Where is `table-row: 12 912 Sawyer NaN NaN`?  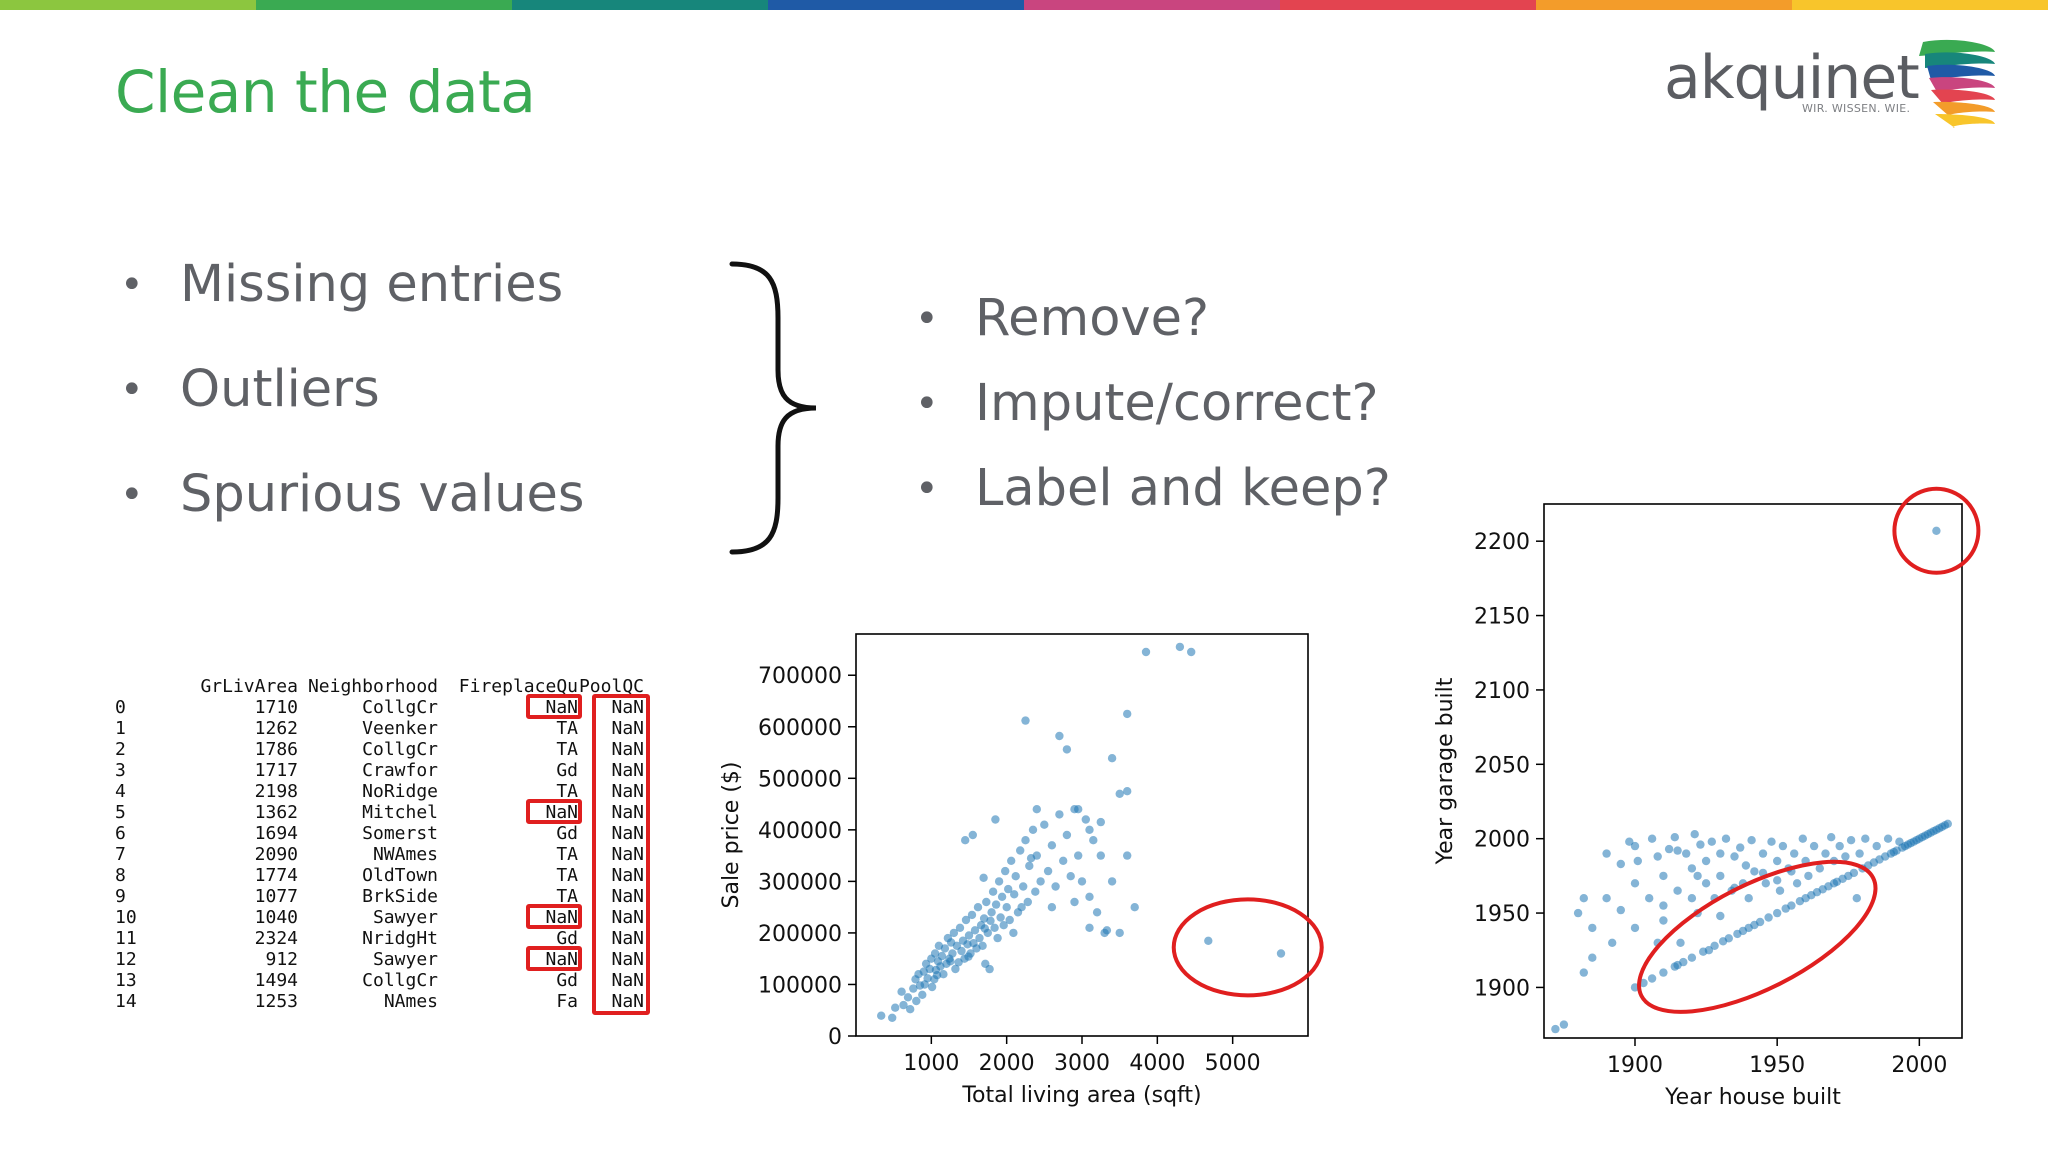 table-row: 12 912 Sawyer NaN NaN is located at coordinates (379, 959).